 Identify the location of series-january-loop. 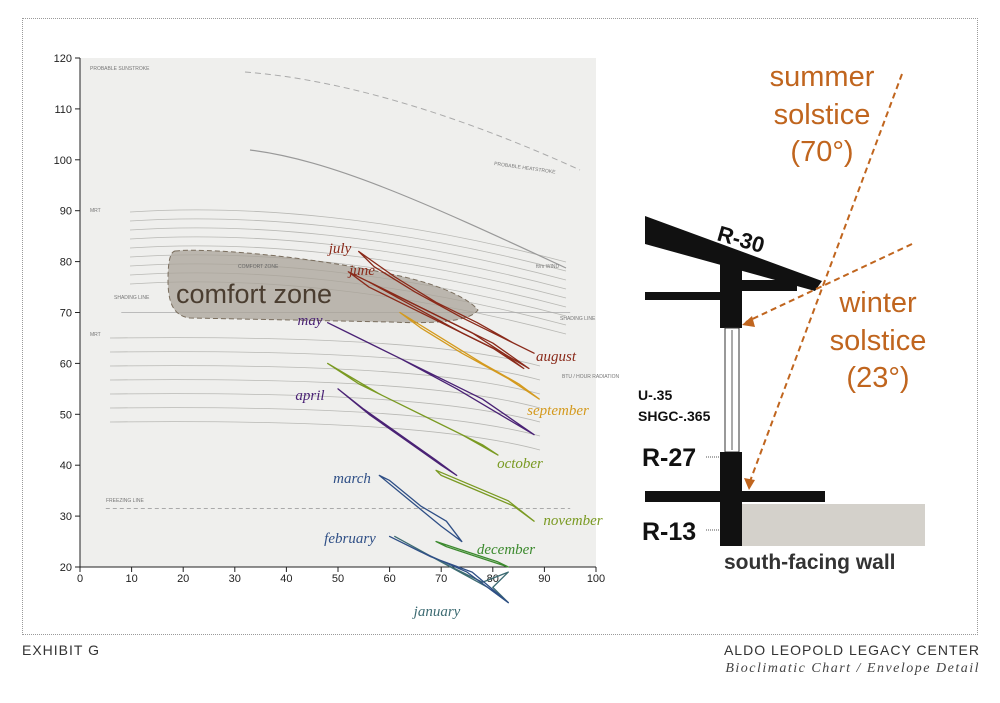
(451, 569).